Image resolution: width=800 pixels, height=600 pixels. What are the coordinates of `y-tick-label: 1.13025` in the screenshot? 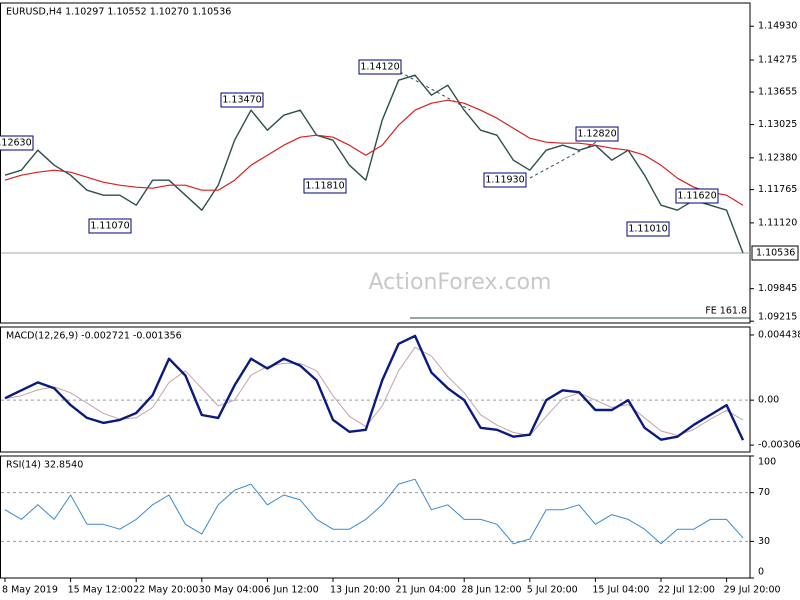 It's located at (777, 124).